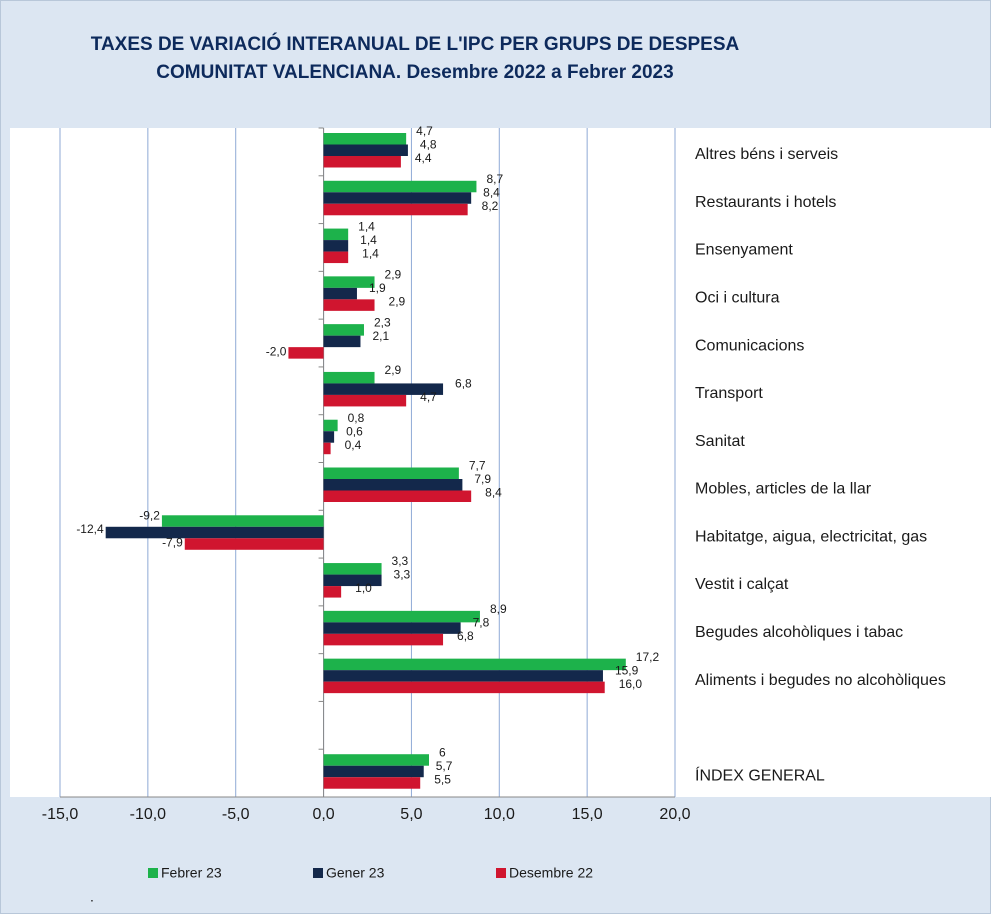 The image size is (991, 914). Describe the element at coordinates (355, 873) in the screenshot. I see `legend-label: Gener 23` at that location.